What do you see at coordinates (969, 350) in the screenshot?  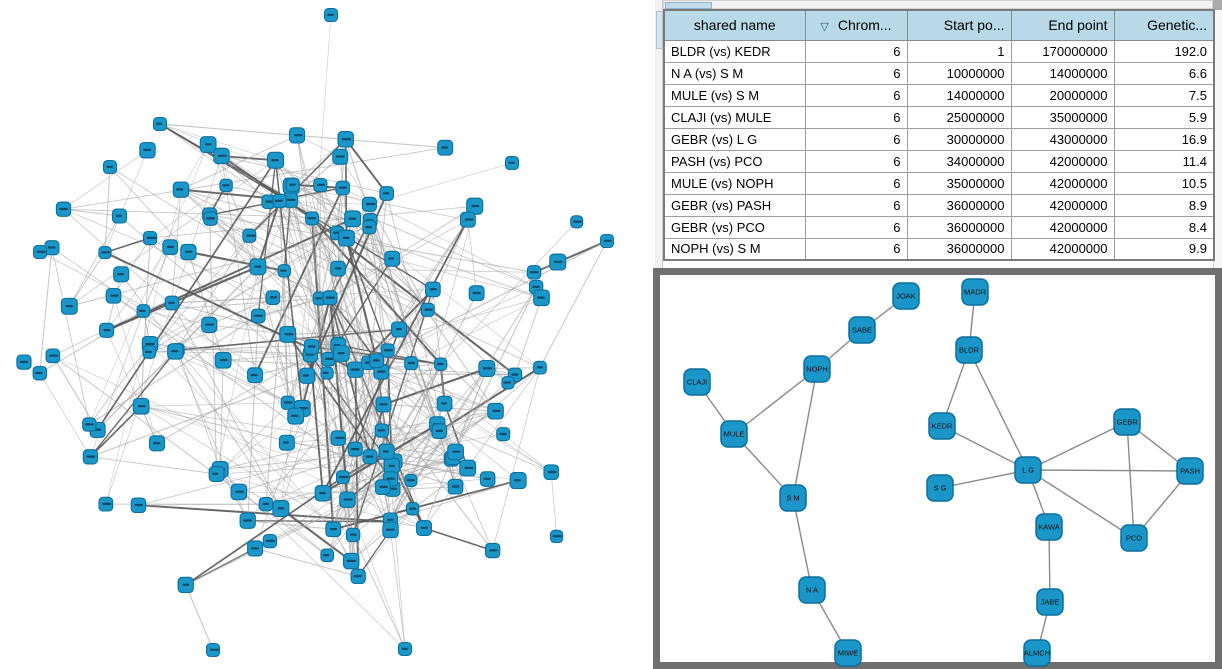 I see `network-node-bldr: BLDR` at bounding box center [969, 350].